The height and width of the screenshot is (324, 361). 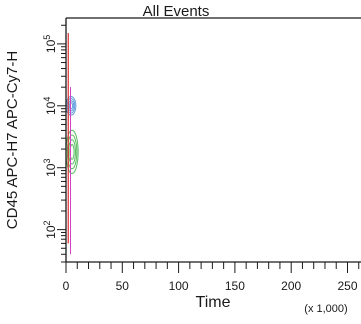 What do you see at coordinates (291, 286) in the screenshot?
I see `x-tick-label: 200` at bounding box center [291, 286].